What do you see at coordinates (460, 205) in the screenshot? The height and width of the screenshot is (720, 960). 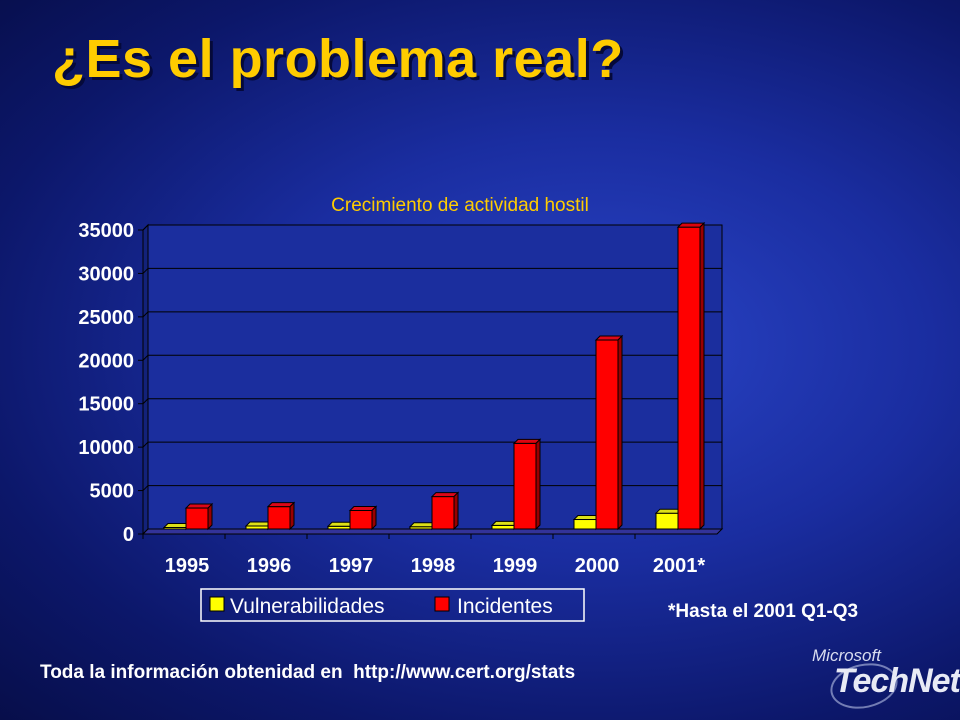 I see `chart-title: Crecimiento de actividad hostil` at bounding box center [460, 205].